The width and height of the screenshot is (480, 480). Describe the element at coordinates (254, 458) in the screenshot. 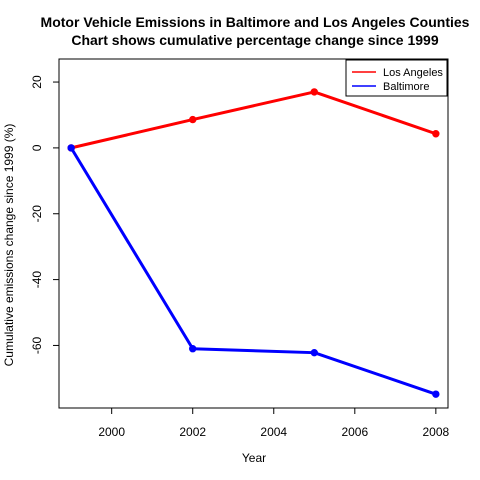

I see `x-axis-label: Year` at that location.